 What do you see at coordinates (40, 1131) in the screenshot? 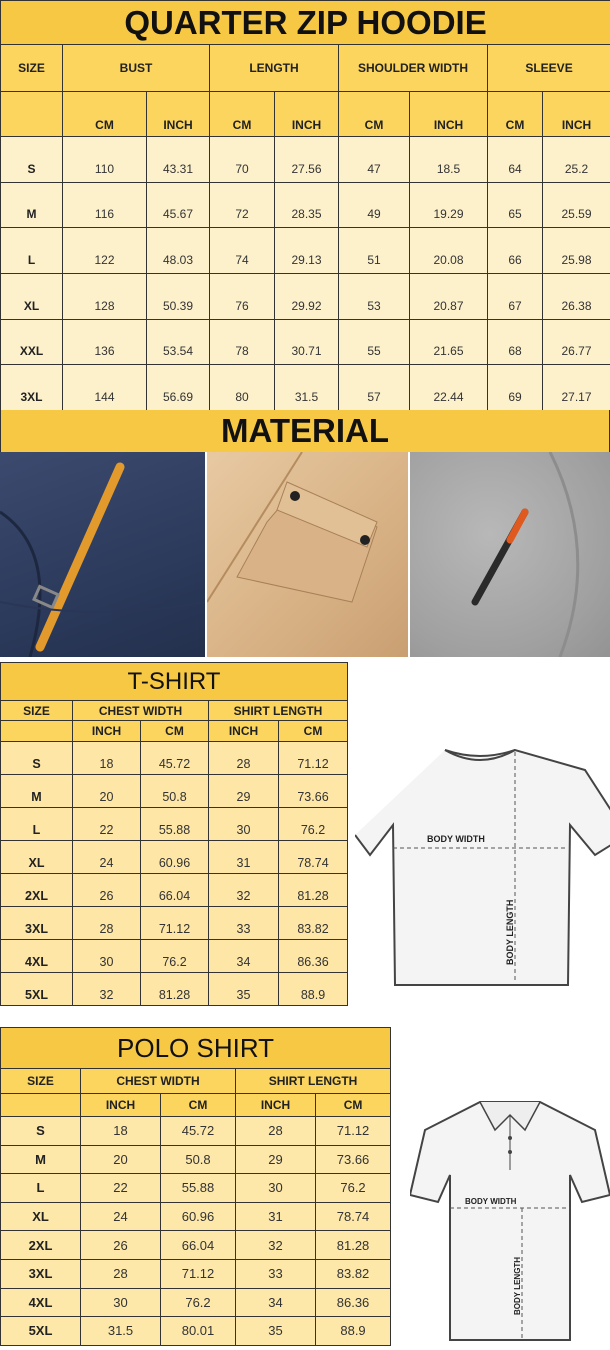
I see `size-cell: S` at bounding box center [40, 1131].